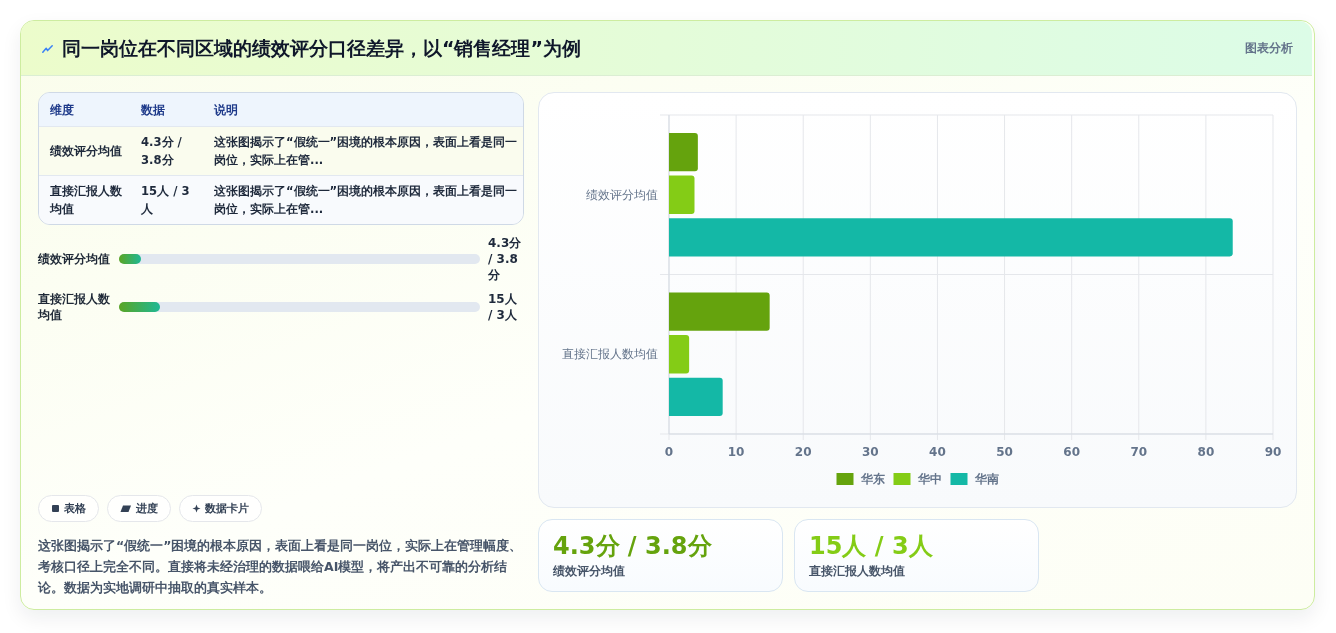 The image size is (1336, 633). What do you see at coordinates (929, 479) in the screenshot?
I see `legend-label: 华中` at bounding box center [929, 479].